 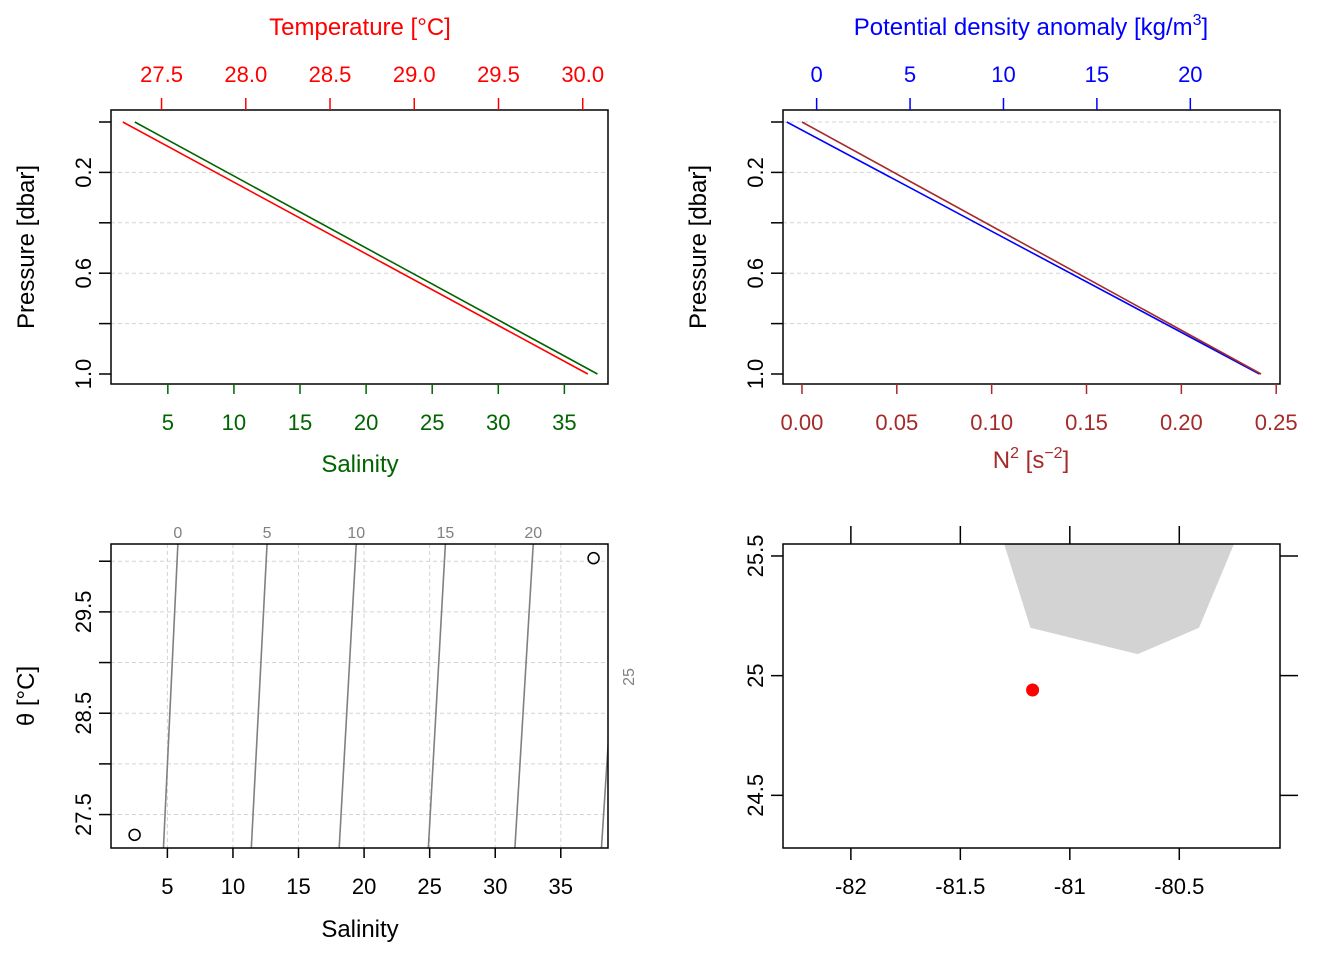 What do you see at coordinates (267, 533) in the screenshot?
I see `isopycnal-label: 5` at bounding box center [267, 533].